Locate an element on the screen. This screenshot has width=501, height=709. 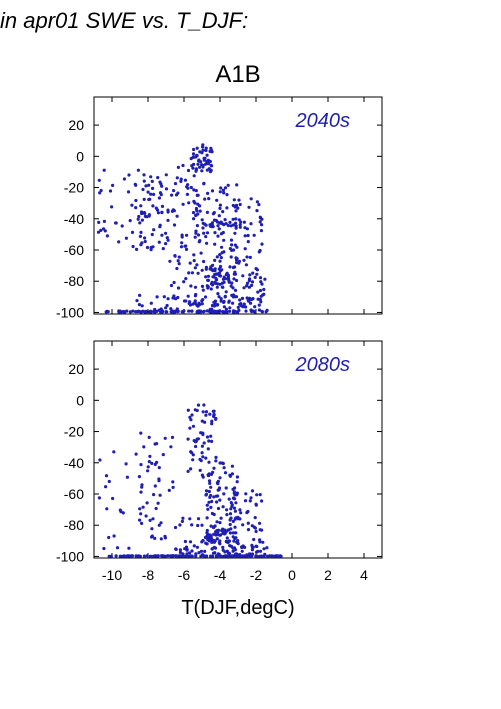
y-tick-label: -20 is located at coordinates (74, 432).